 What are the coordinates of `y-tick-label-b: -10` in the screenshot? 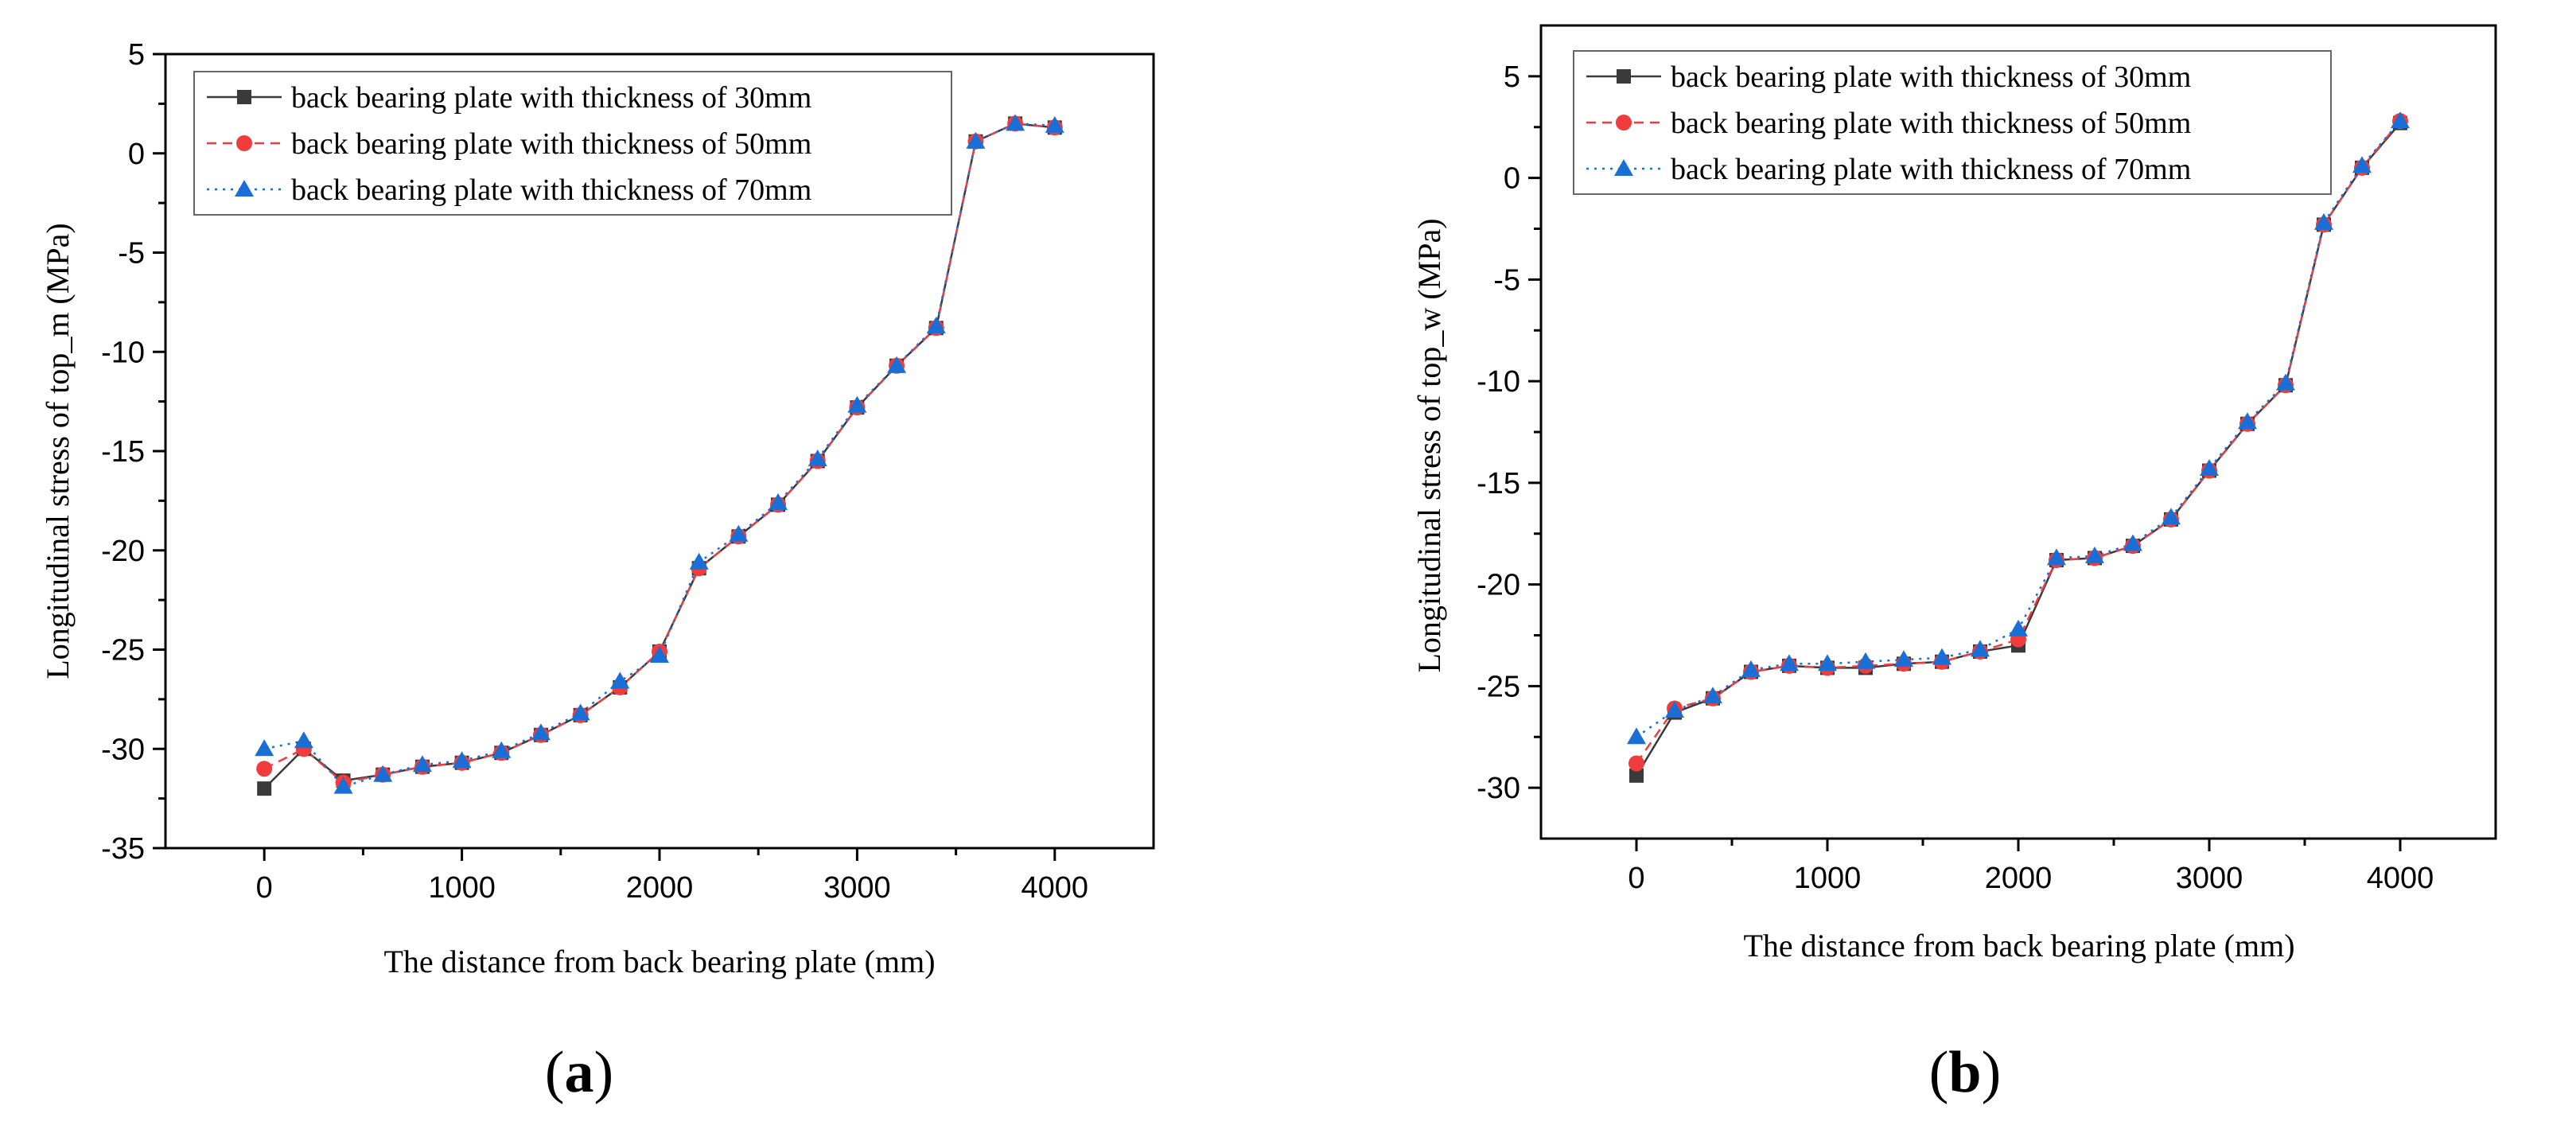 It's located at (1499, 382).